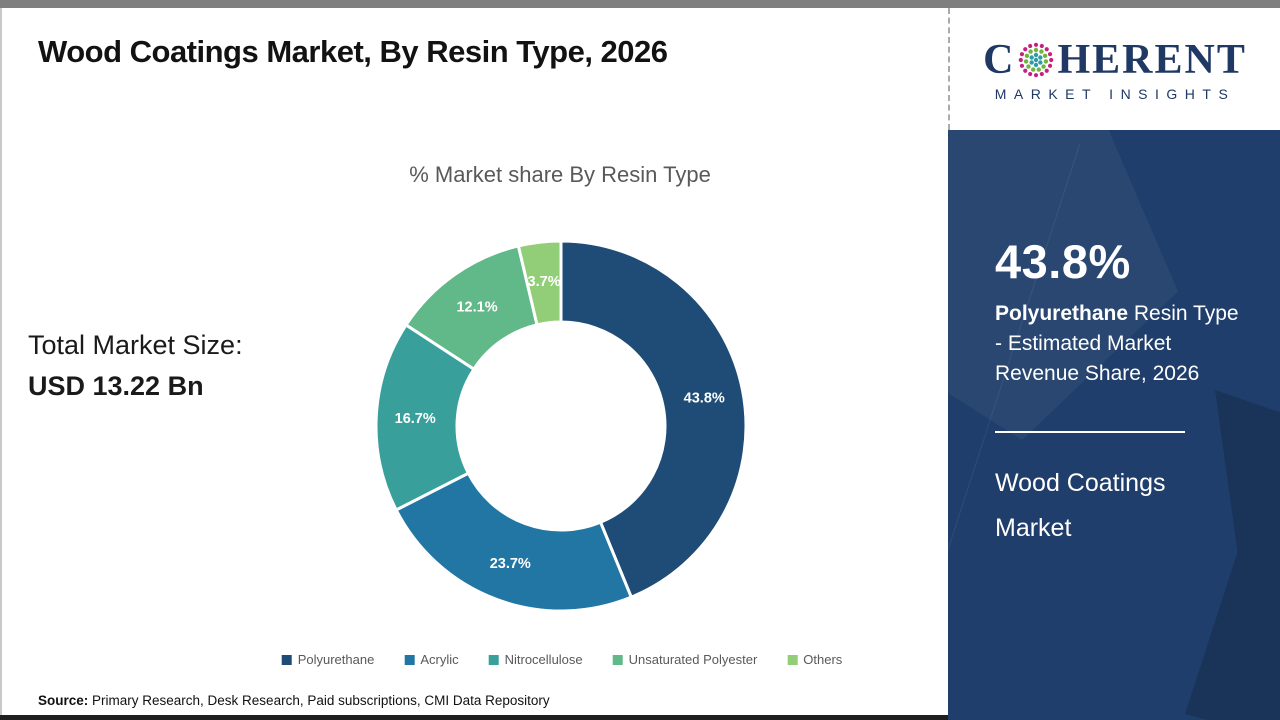 The image size is (1280, 720). I want to click on slice-label: 16.7%, so click(415, 419).